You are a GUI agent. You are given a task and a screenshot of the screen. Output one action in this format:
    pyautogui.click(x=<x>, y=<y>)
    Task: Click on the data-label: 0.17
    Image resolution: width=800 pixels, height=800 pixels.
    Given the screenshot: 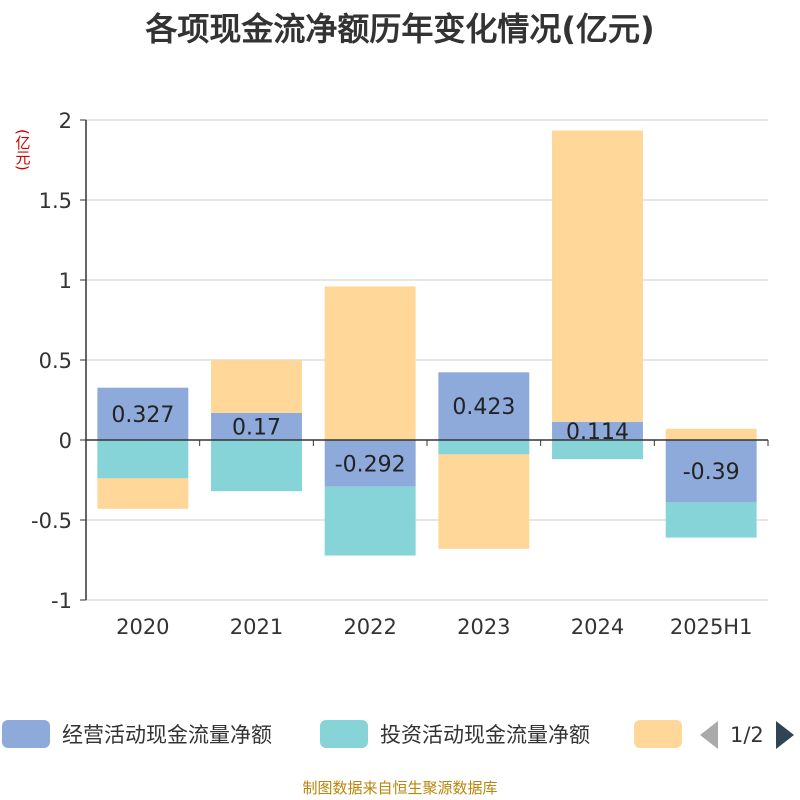 What is the action you would take?
    pyautogui.click(x=256, y=427)
    